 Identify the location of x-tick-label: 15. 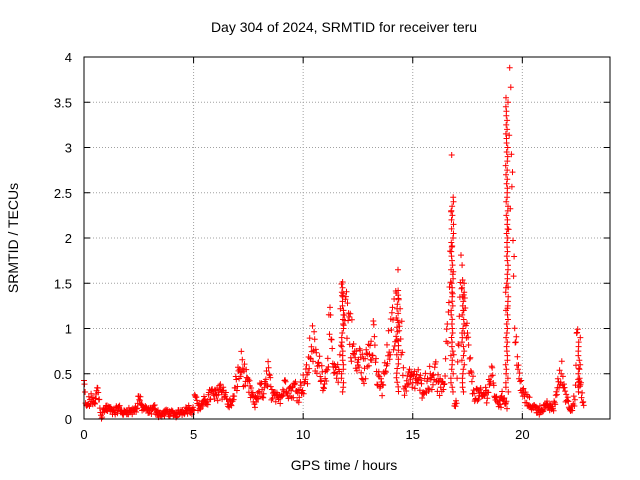
(413, 434).